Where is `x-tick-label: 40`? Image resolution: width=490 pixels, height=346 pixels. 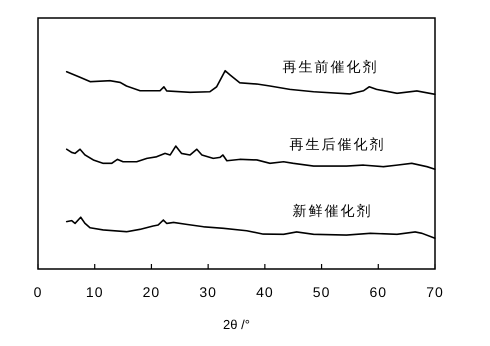 x-tick-label: 40 is located at coordinates (265, 292).